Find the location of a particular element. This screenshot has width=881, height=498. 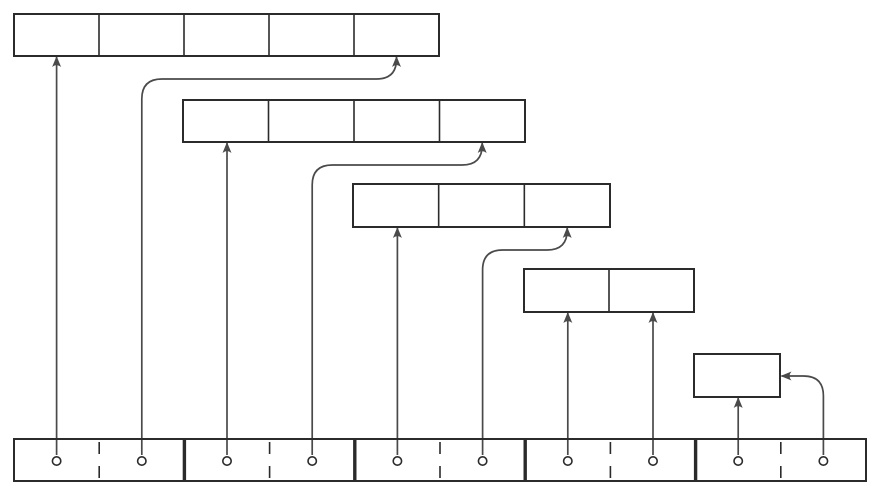

pointer-index-array is located at coordinates (440, 460).